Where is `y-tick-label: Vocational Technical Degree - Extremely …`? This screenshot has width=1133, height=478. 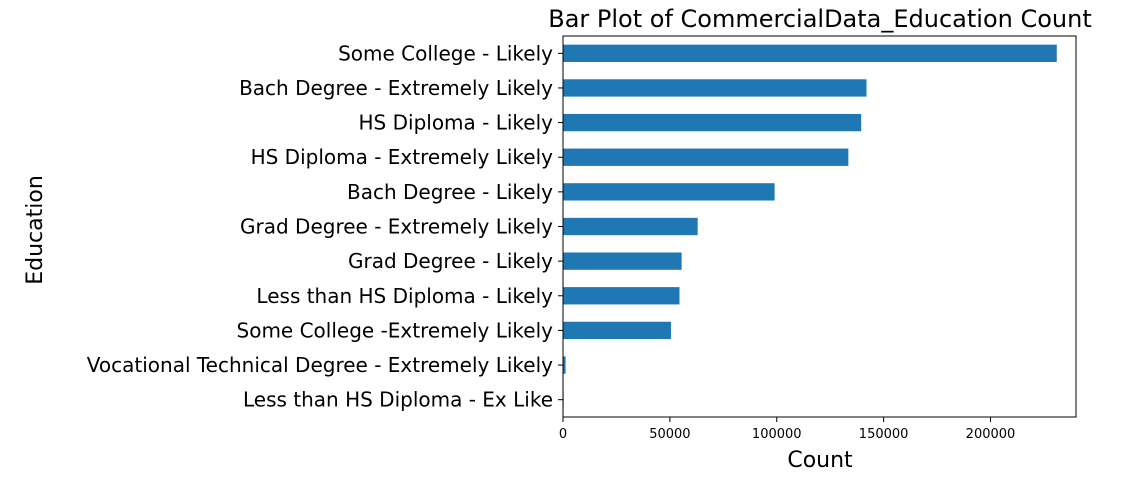
y-tick-label: Vocational Technical Degree - Extremely … is located at coordinates (320, 365).